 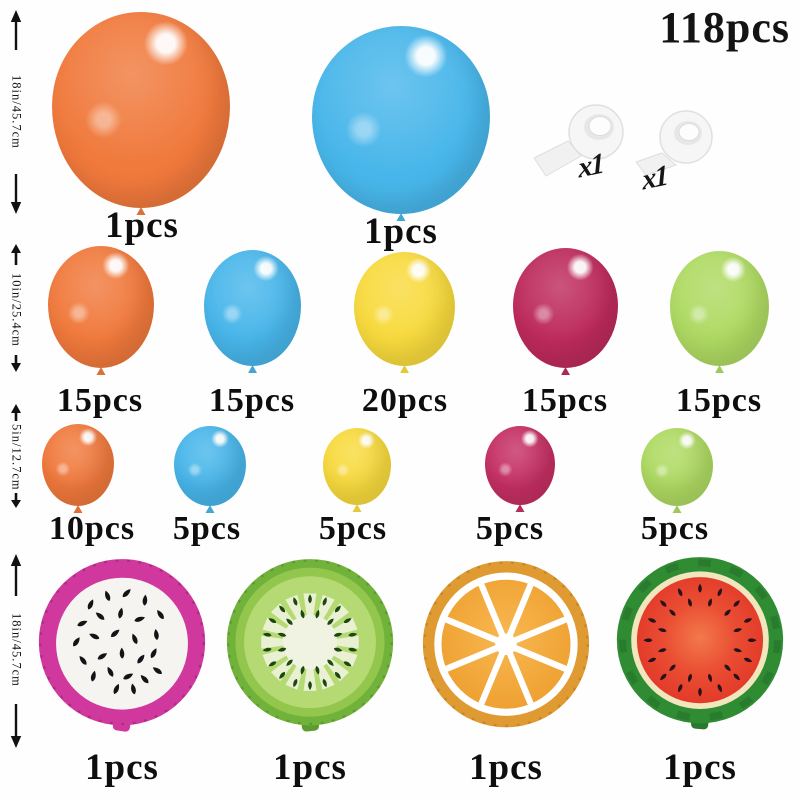 I want to click on latex-balloon-burgundy-5in, so click(x=520, y=465).